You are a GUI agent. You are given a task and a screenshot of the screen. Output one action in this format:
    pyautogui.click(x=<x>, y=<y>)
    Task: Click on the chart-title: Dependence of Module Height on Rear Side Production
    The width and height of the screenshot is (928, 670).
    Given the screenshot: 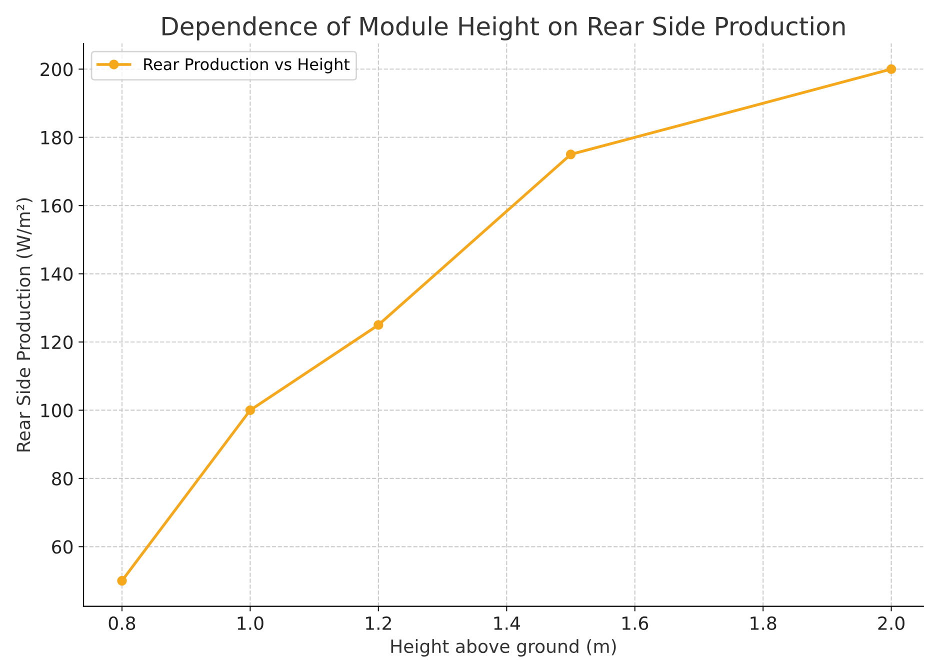 What is the action you would take?
    pyautogui.click(x=503, y=28)
    